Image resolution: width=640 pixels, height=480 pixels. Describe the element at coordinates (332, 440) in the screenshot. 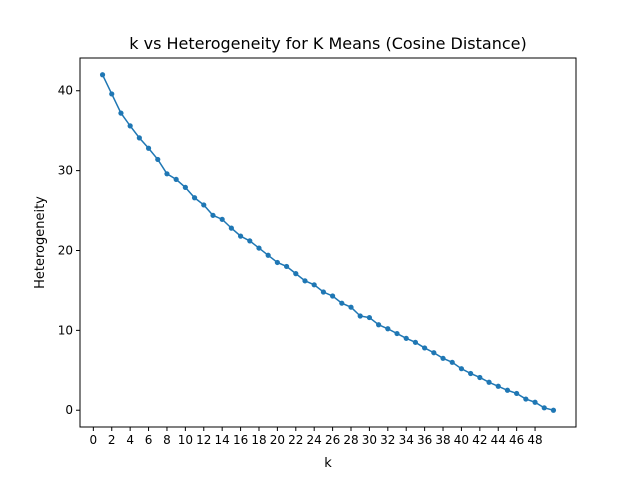

I see `x-tick-label: 26` at that location.